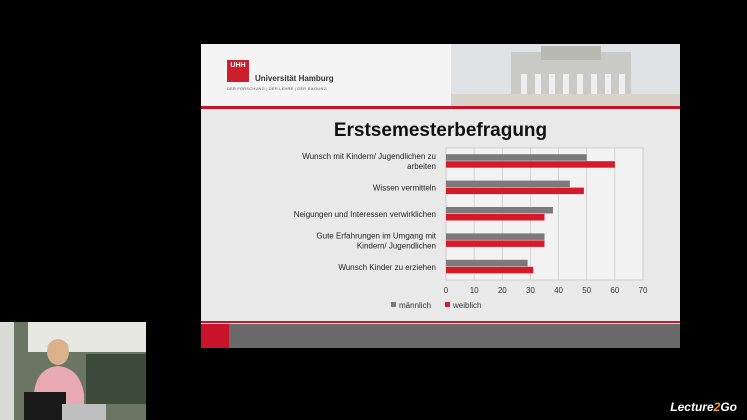  What do you see at coordinates (614, 290) in the screenshot?
I see `x-tick-label: 60` at bounding box center [614, 290].